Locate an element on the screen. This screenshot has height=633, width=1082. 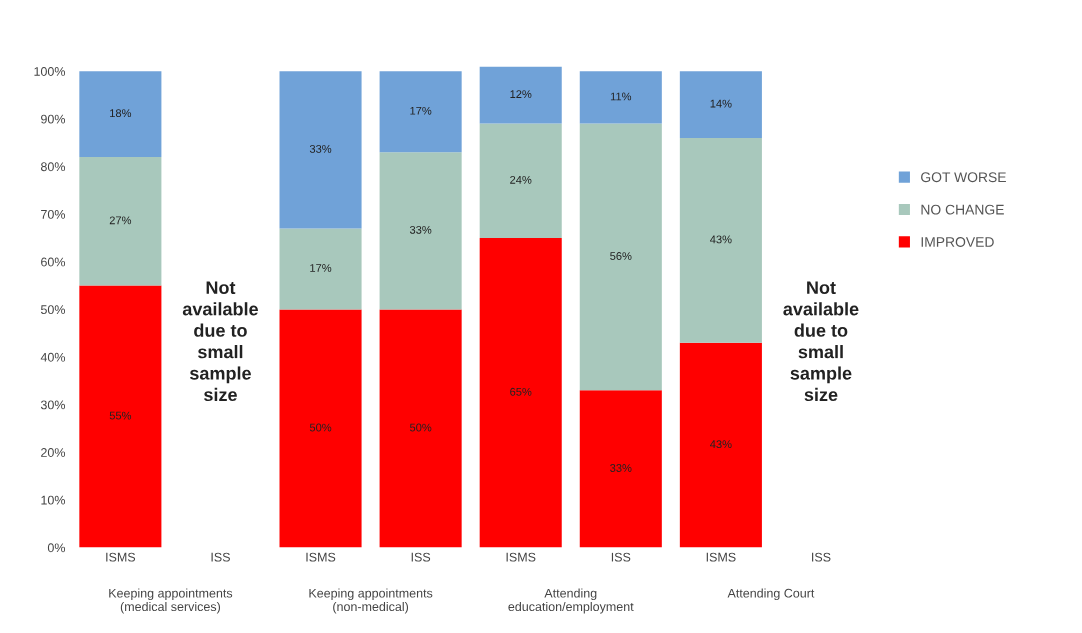
data-label: 14% is located at coordinates (721, 103).